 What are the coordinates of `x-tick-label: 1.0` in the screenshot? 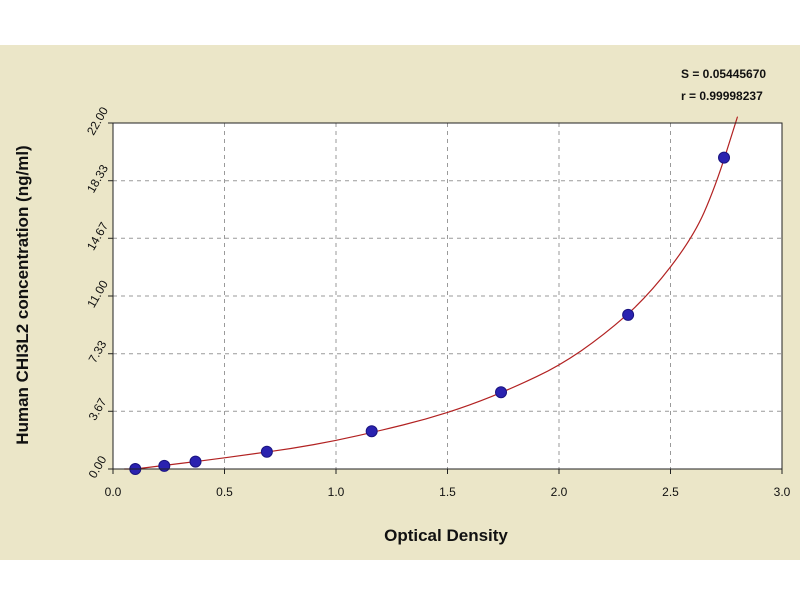 It's located at (336, 492).